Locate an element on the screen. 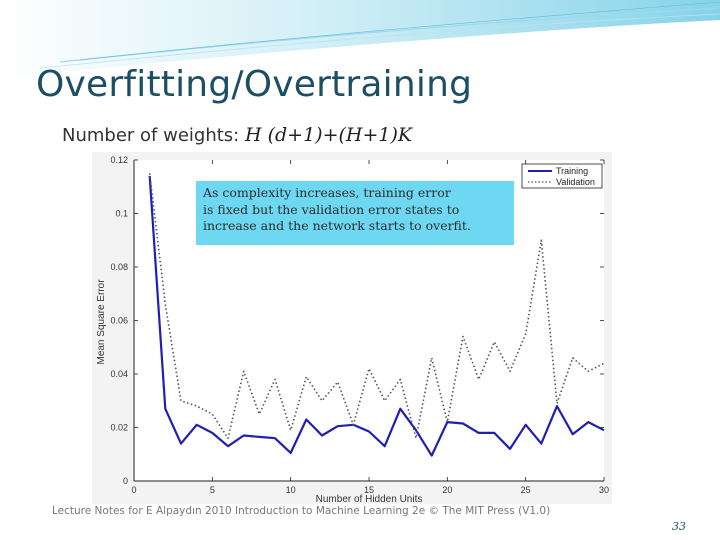  y-tick-label: 0.1 is located at coordinates (121, 214).